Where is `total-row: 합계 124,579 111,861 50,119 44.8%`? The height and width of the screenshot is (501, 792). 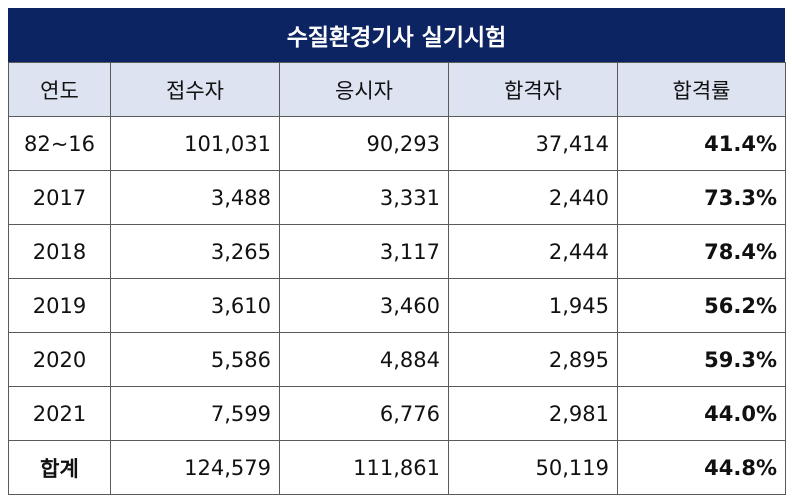 total-row: 합계 124,579 111,861 50,119 44.8% is located at coordinates (397, 467).